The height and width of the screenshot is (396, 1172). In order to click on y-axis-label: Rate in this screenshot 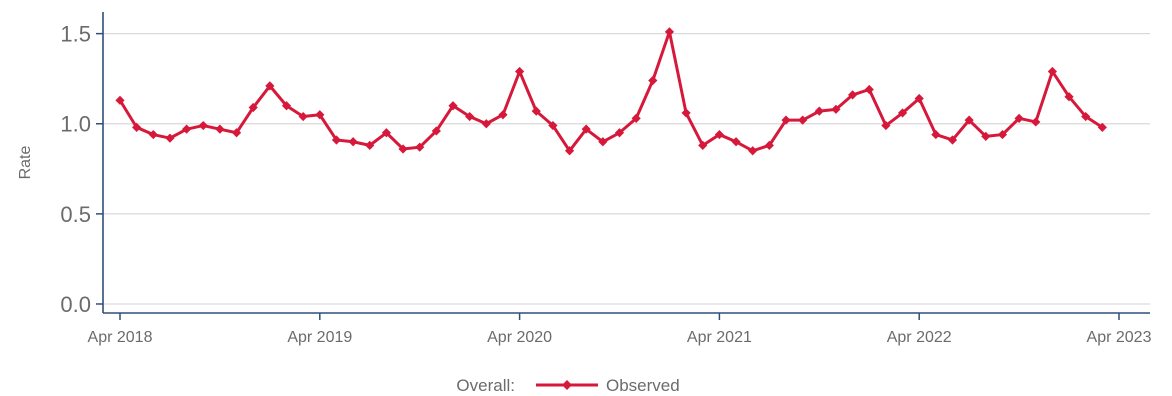, I will do `click(25, 163)`.